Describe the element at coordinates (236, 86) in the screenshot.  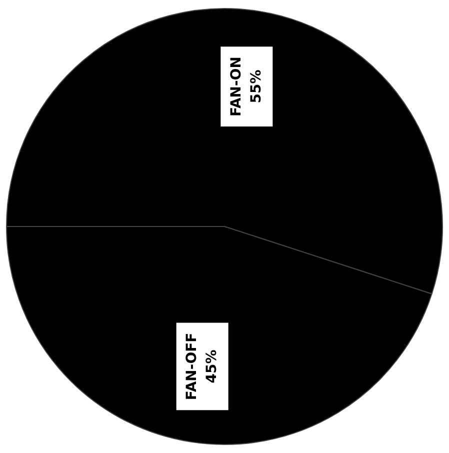
I see `slice-label: FAN-ON` at that location.